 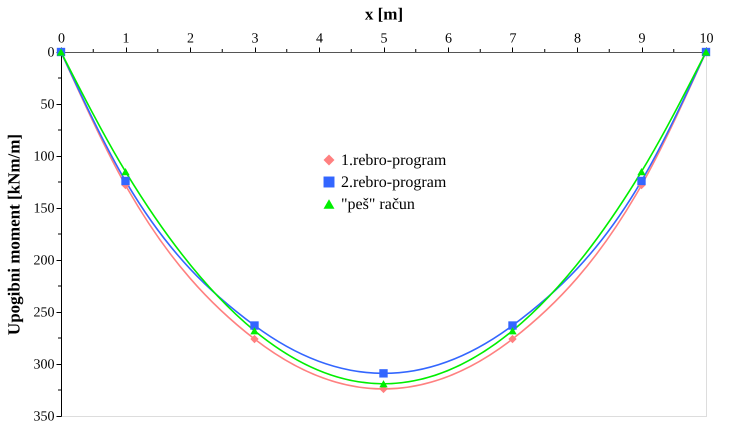 I want to click on y-axis-title: Upogibni moment [kNm/m], so click(x=14, y=235).